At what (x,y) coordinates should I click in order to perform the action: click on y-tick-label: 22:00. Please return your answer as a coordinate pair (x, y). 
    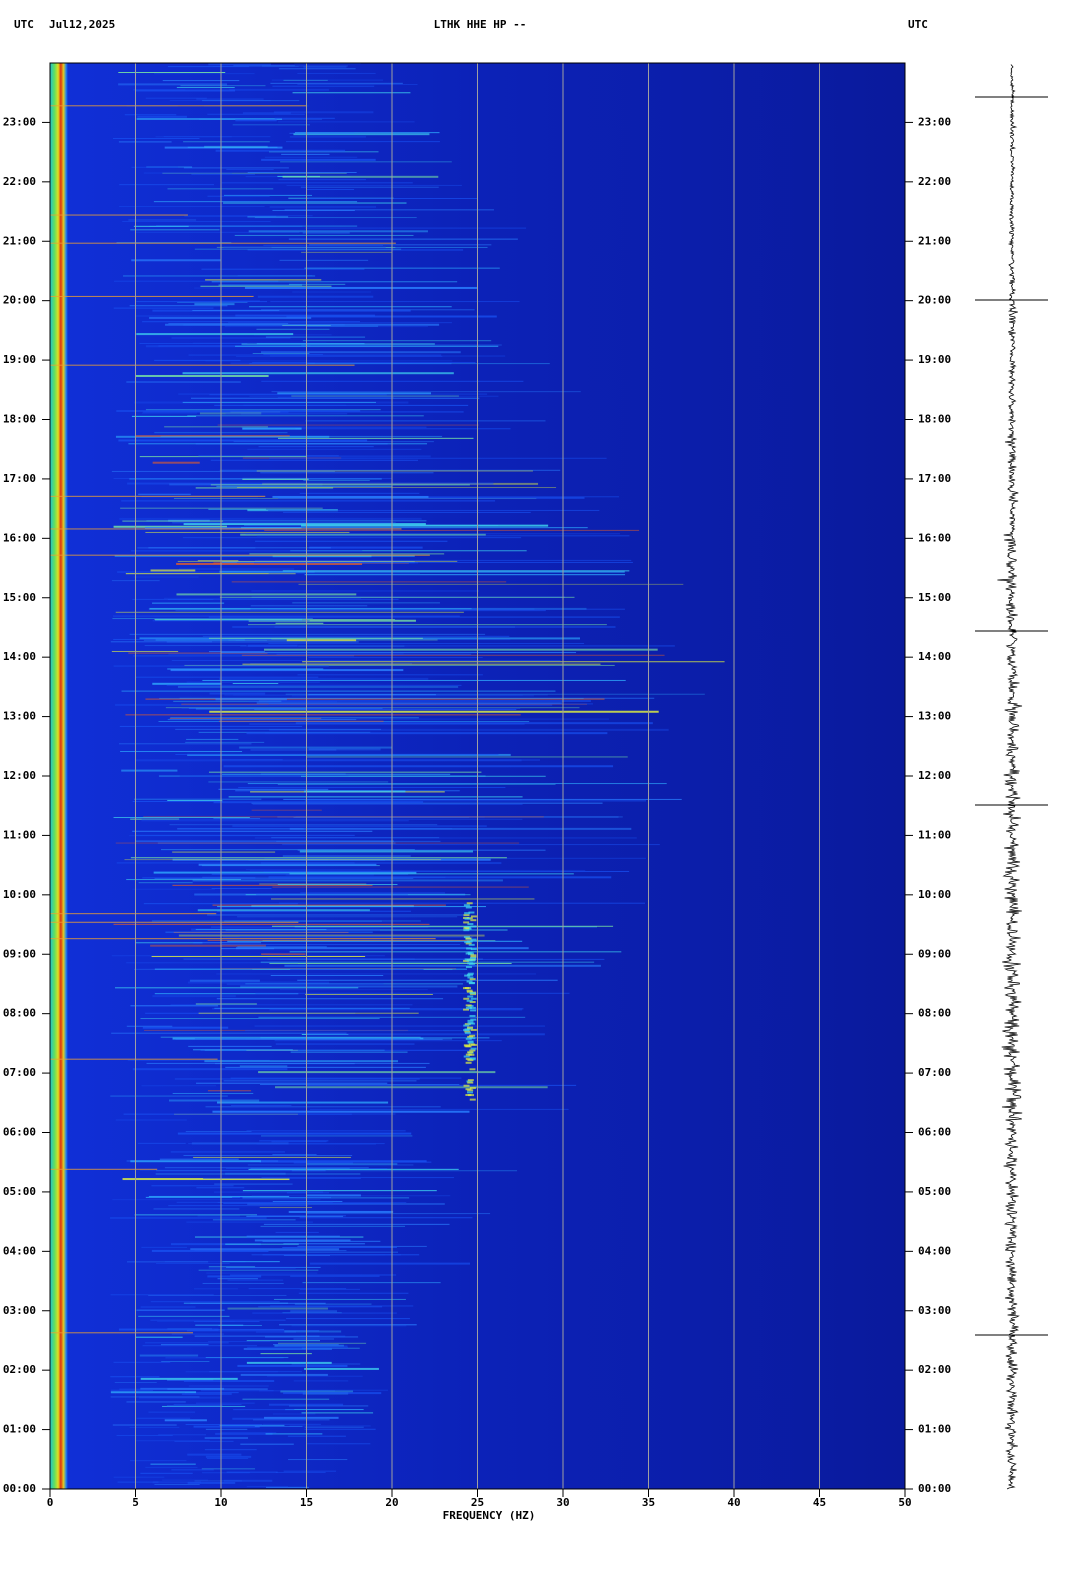
    Looking at the image, I should click on (934, 181).